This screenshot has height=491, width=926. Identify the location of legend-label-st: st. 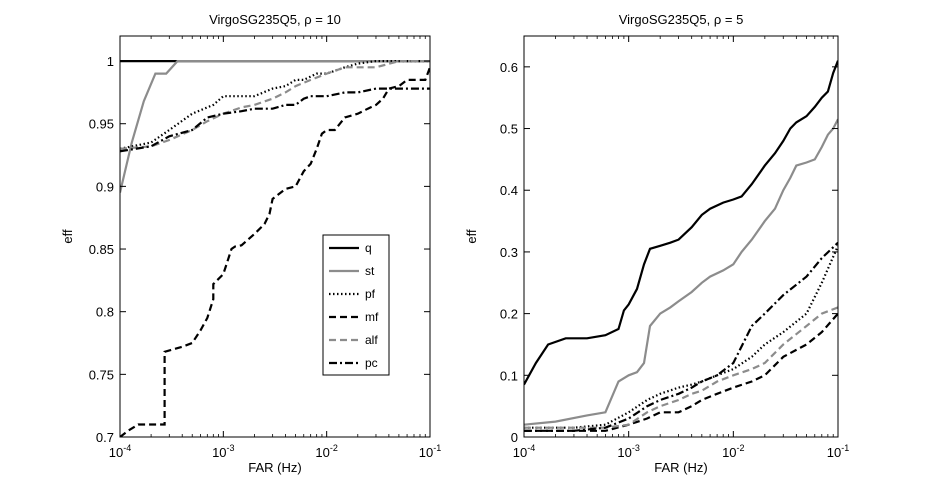
(370, 271).